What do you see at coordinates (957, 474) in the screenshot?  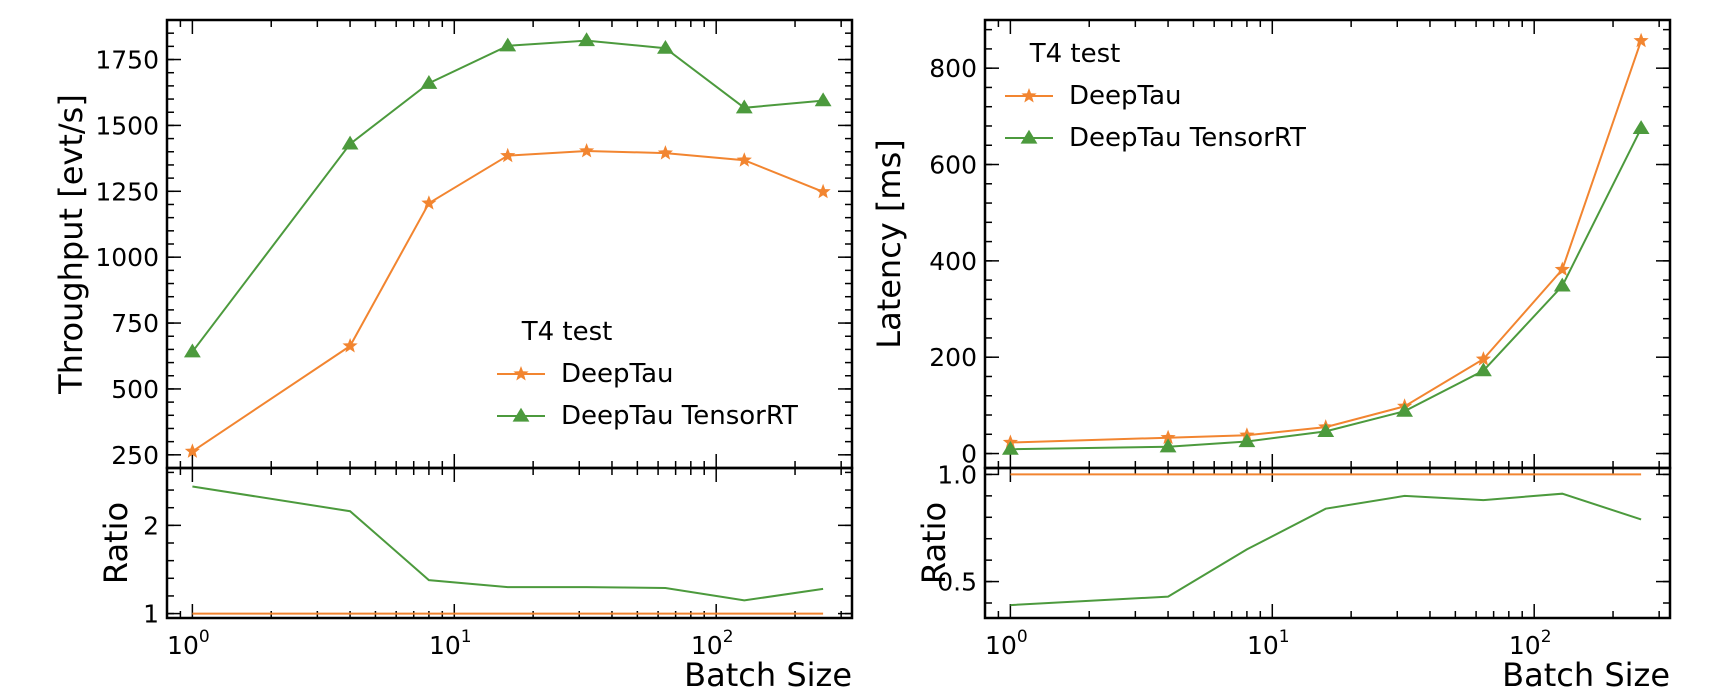 I see `ratio-y-tick-label: 1.0` at bounding box center [957, 474].